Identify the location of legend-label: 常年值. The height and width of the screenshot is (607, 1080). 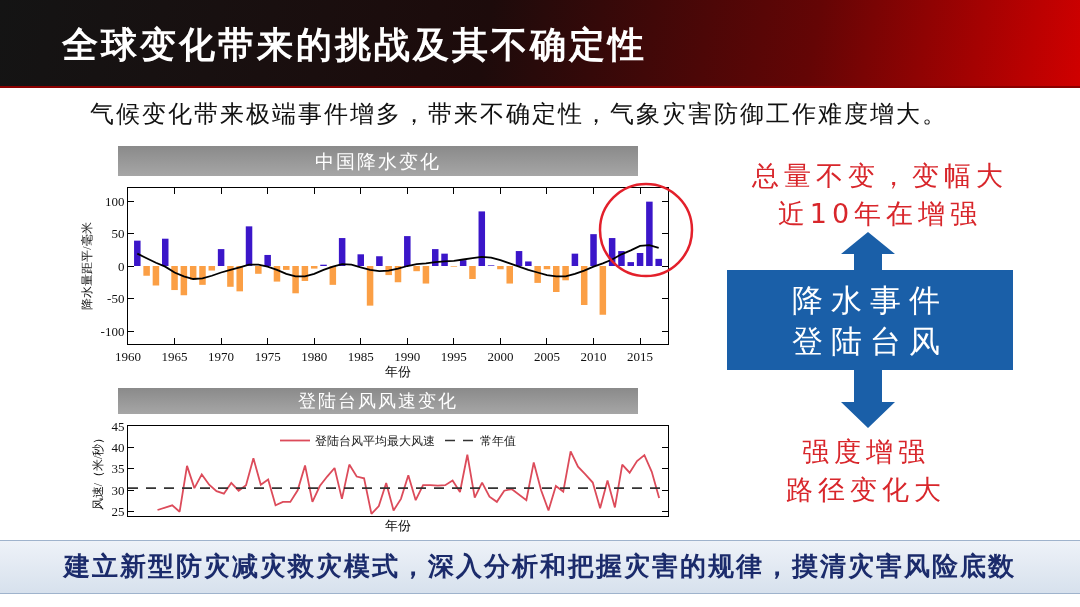
(498, 441).